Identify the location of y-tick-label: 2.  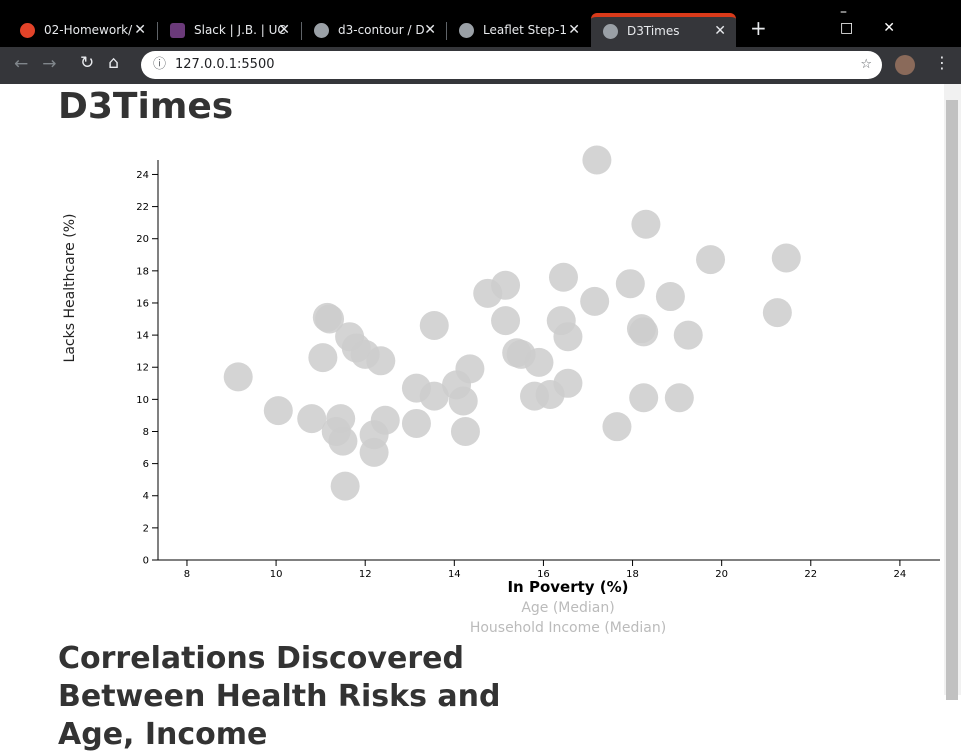
(146, 528).